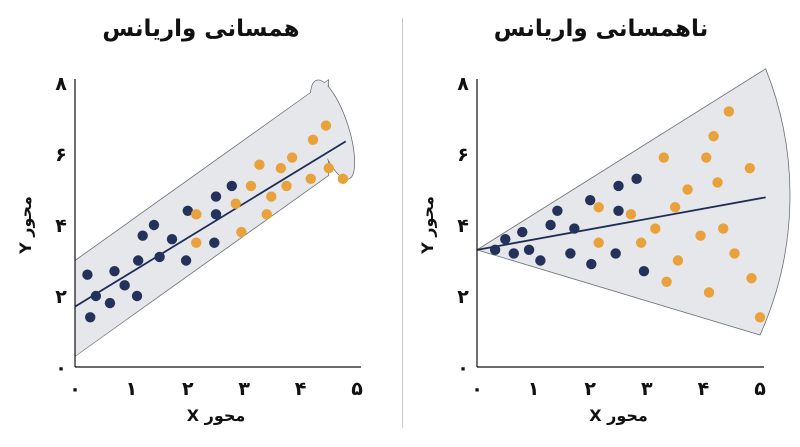 The height and width of the screenshot is (447, 800). Describe the element at coordinates (402, 223) in the screenshot. I see `panel-divider` at that location.